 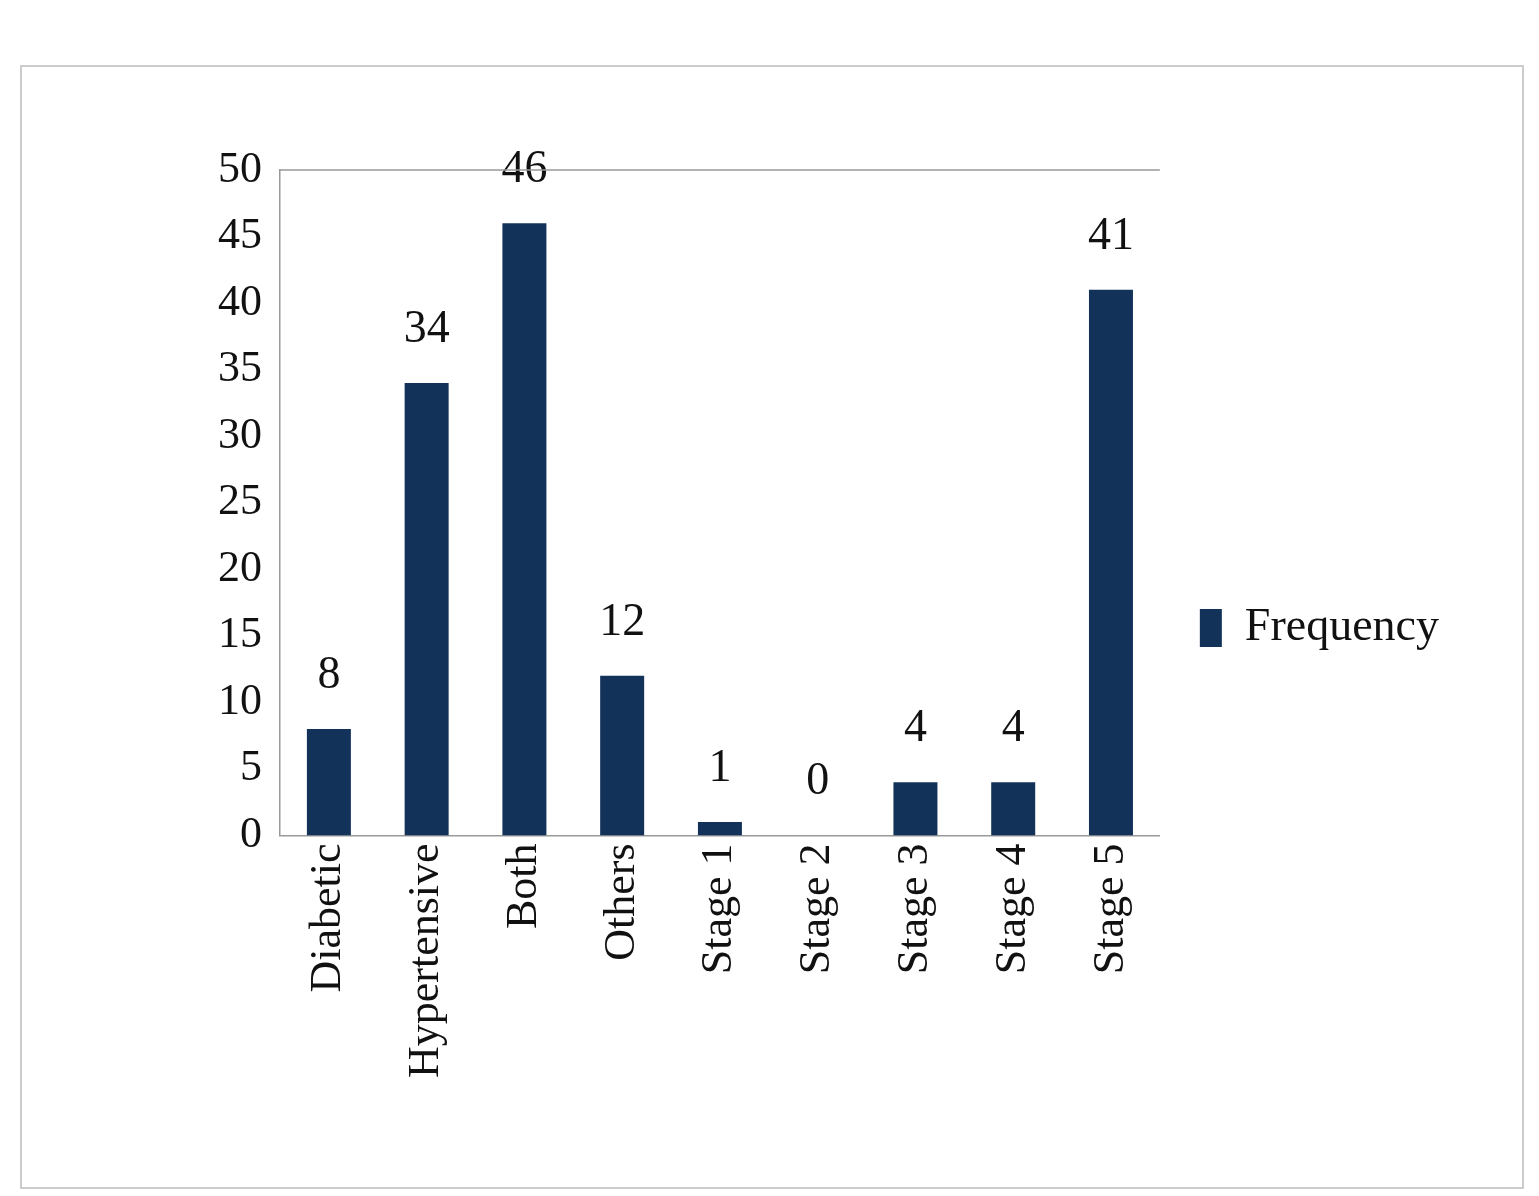 What do you see at coordinates (818, 779) in the screenshot?
I see `data-label: 0` at bounding box center [818, 779].